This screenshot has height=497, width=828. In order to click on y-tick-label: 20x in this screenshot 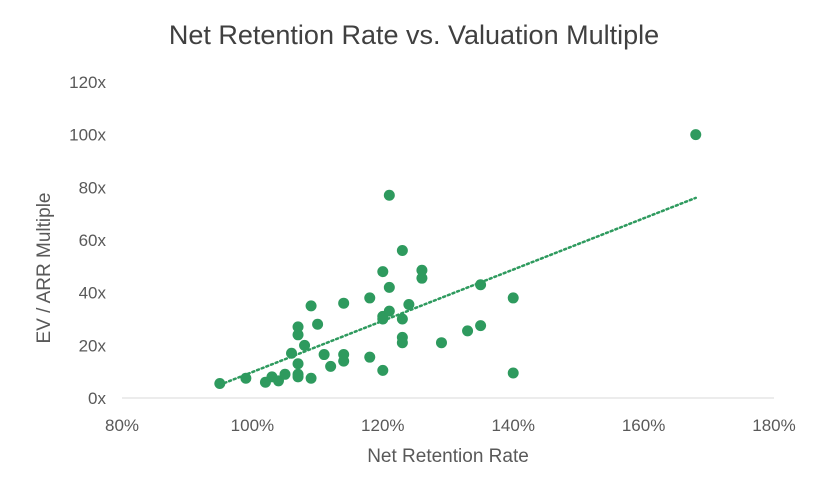, I will do `click(93, 345)`.